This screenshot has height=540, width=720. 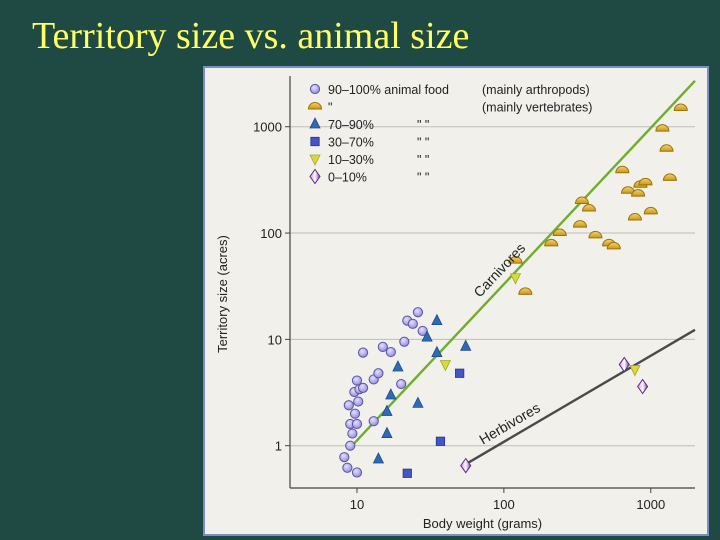 I want to click on legend-note: (mainly vertebrates), so click(x=537, y=108).